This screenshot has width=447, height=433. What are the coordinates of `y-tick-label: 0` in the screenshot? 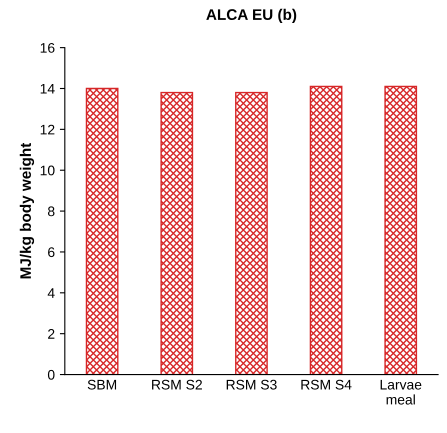 It's located at (51, 375).